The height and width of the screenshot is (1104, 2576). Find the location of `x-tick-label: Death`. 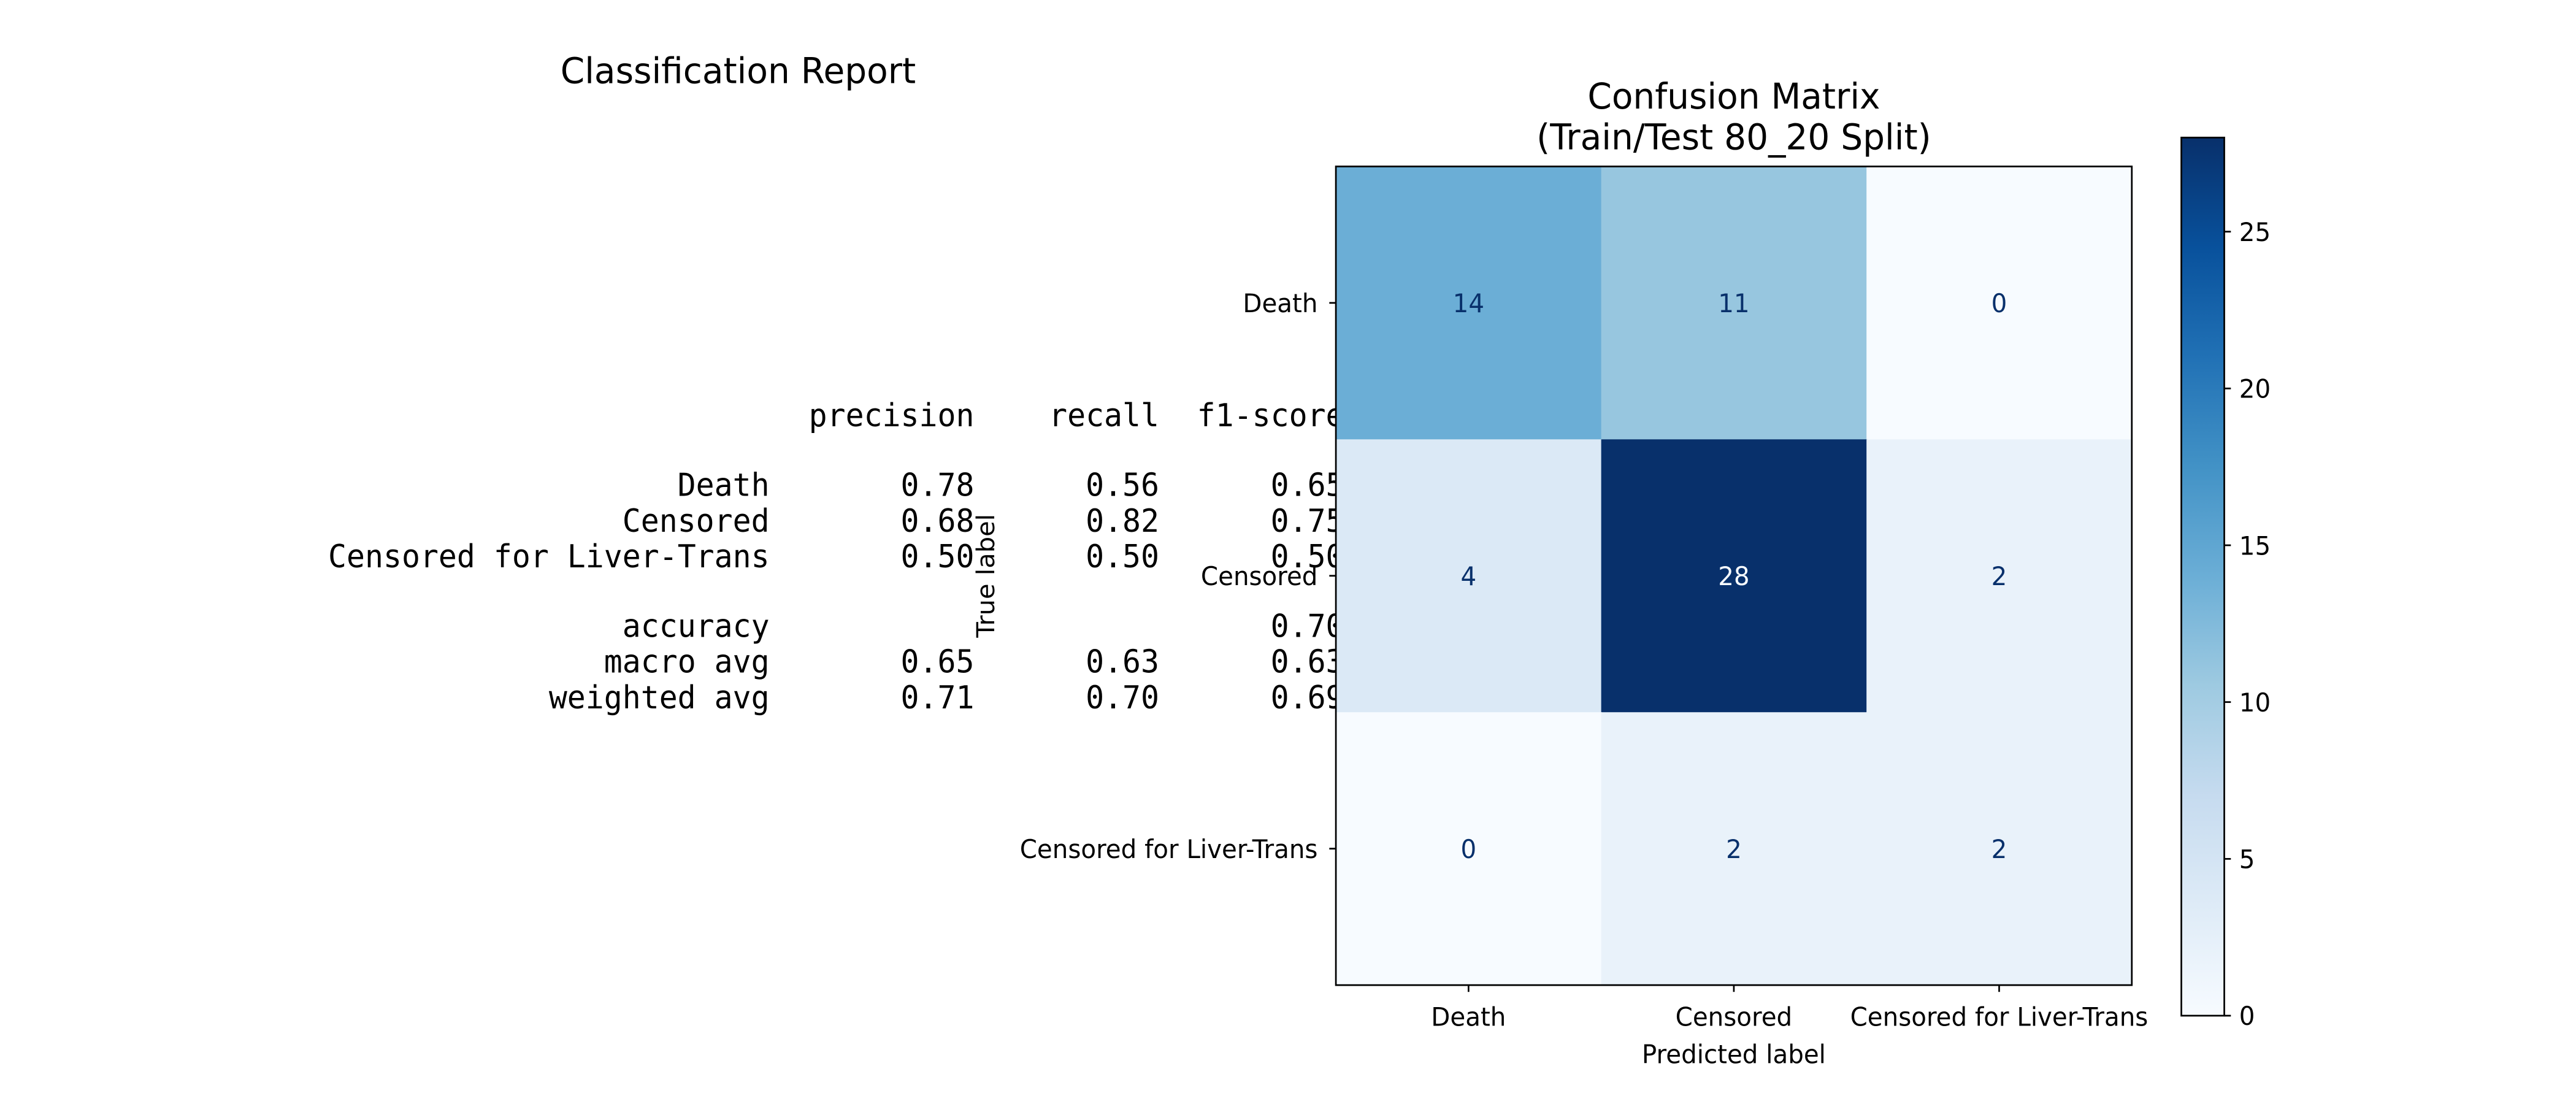

x-tick-label: Death is located at coordinates (1468, 1017).